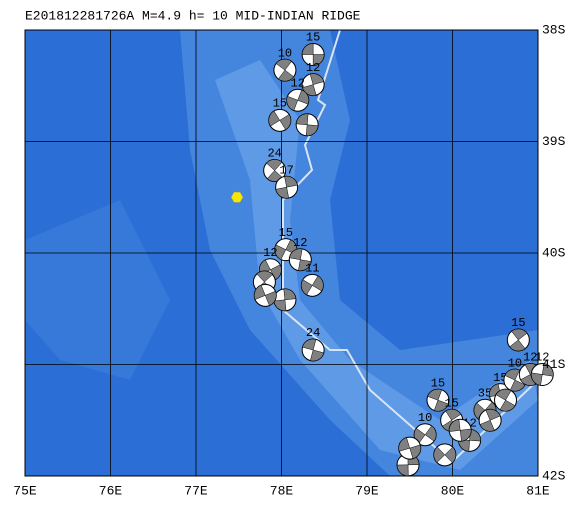 Image resolution: width=582 pixels, height=505 pixels. I want to click on epicenter, so click(237, 197).